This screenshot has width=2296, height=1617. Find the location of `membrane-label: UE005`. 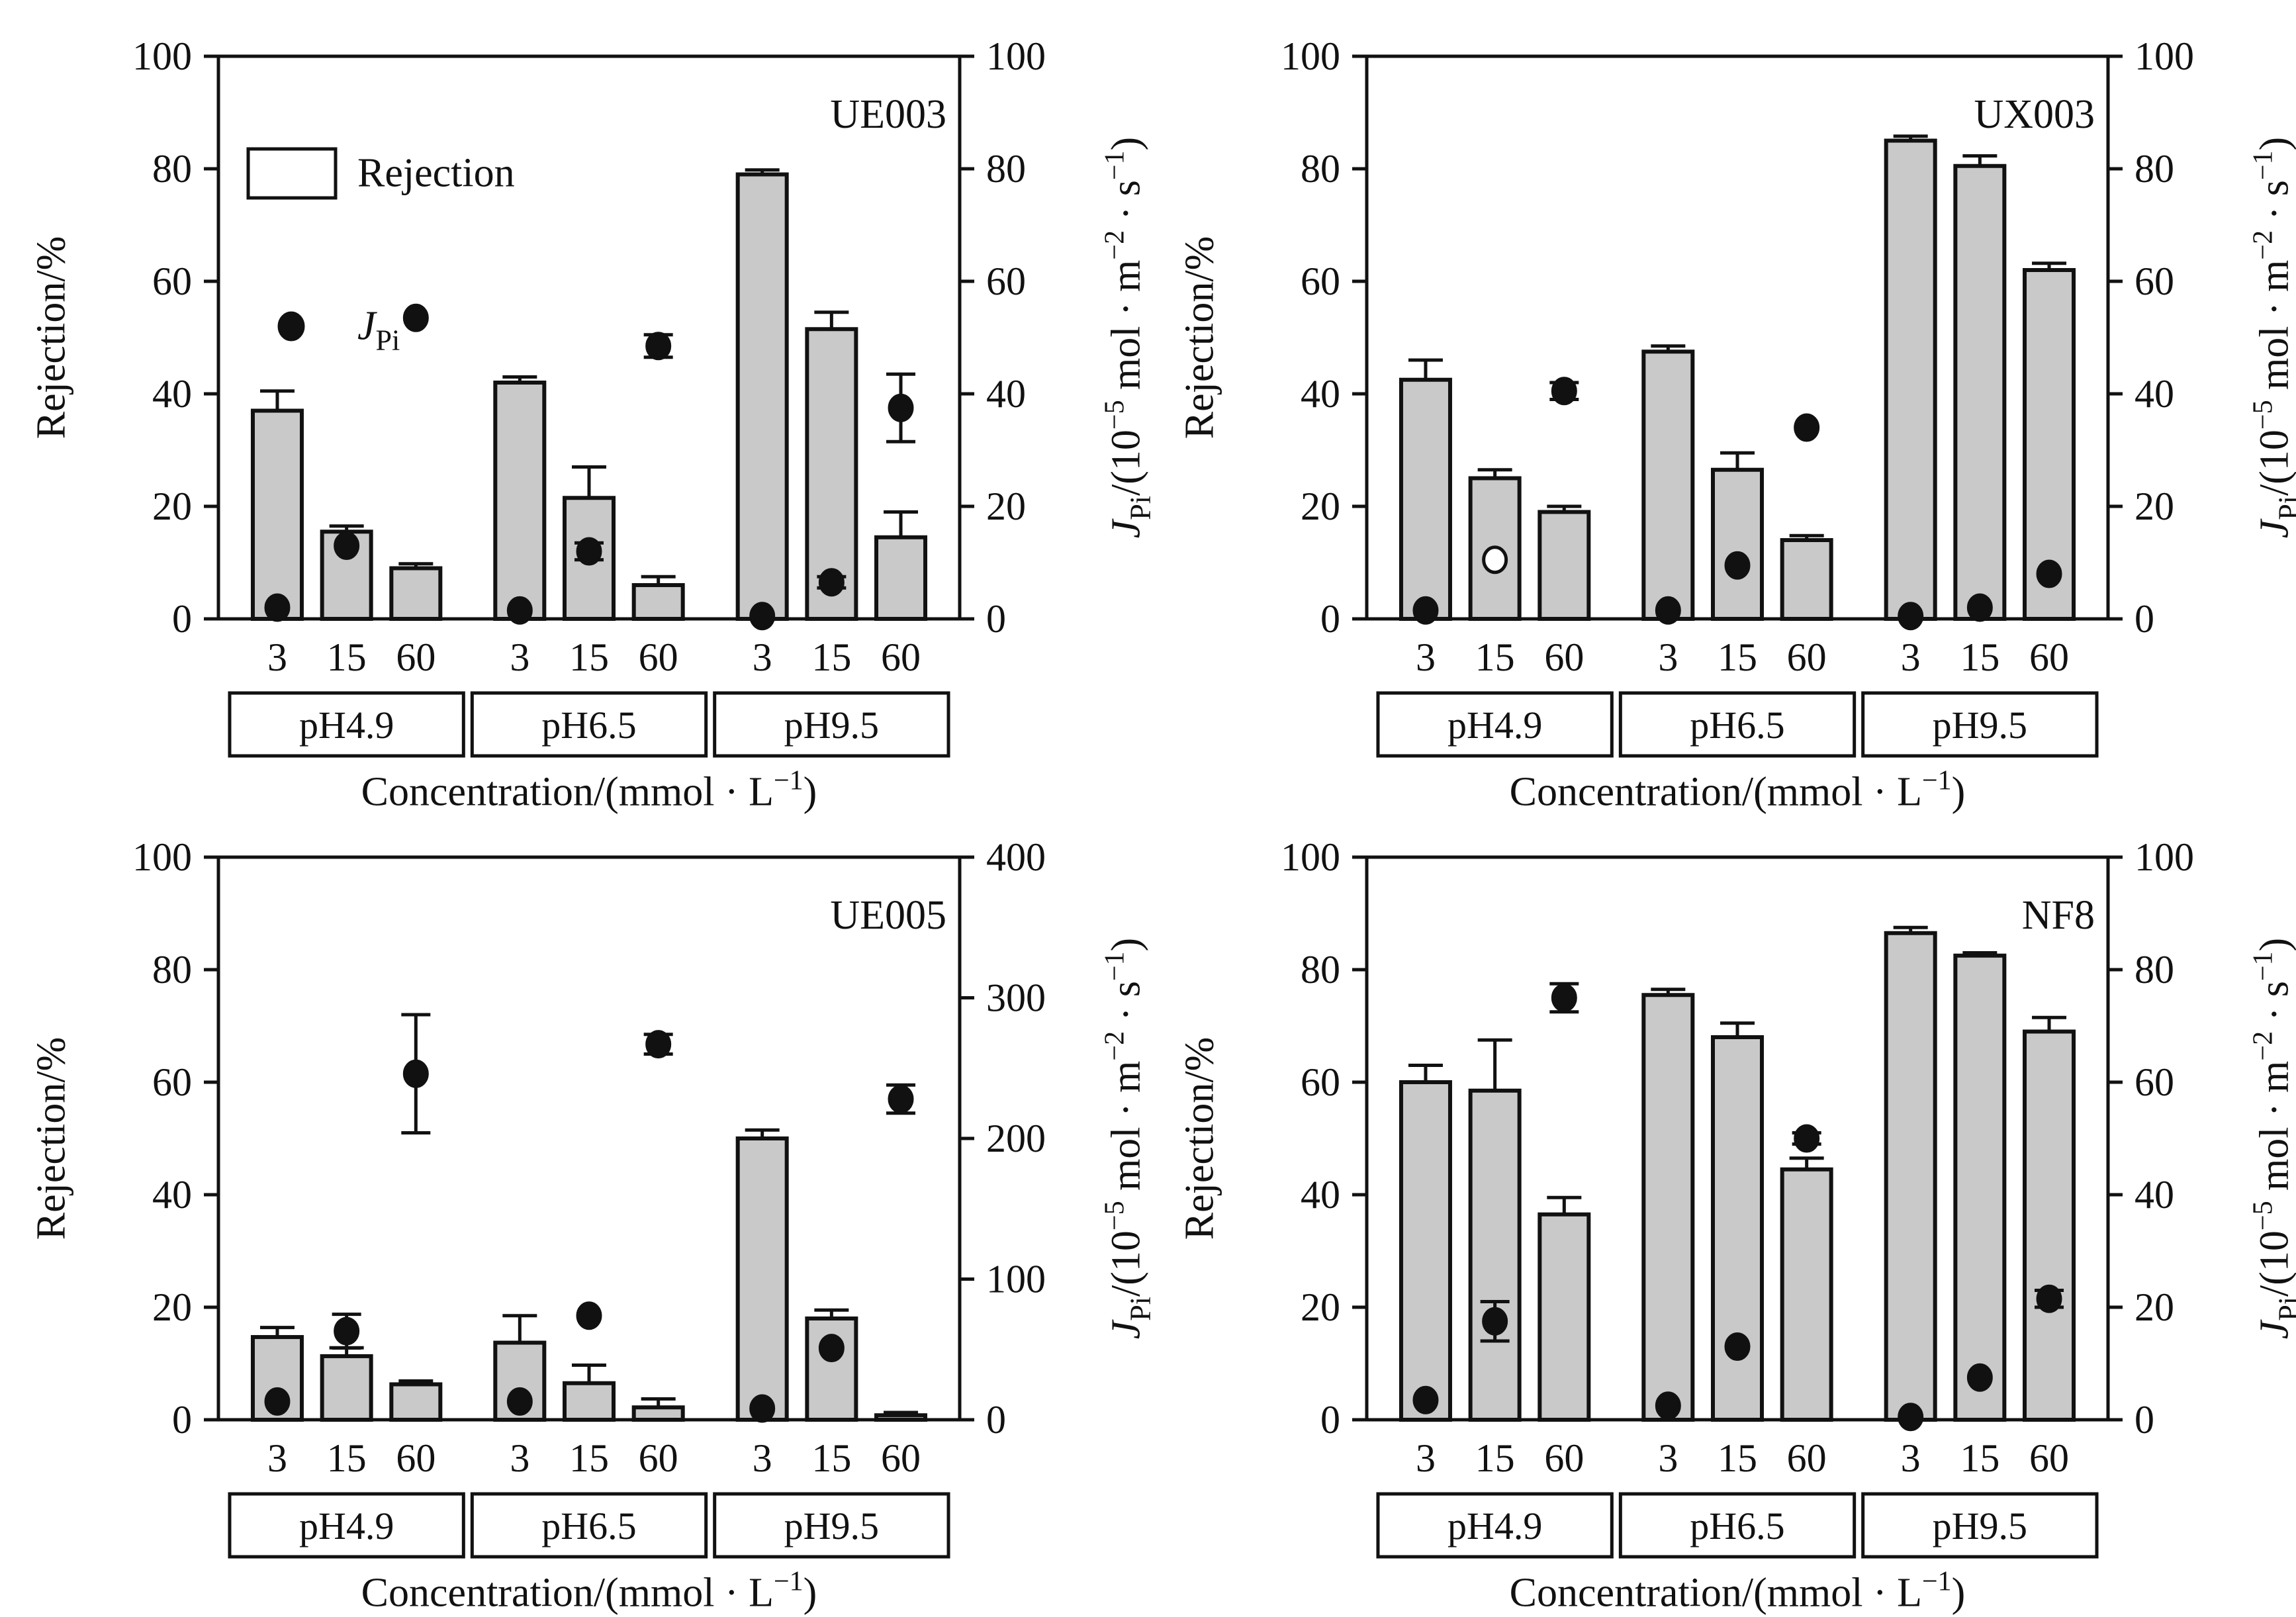

membrane-label: UE005 is located at coordinates (888, 915).